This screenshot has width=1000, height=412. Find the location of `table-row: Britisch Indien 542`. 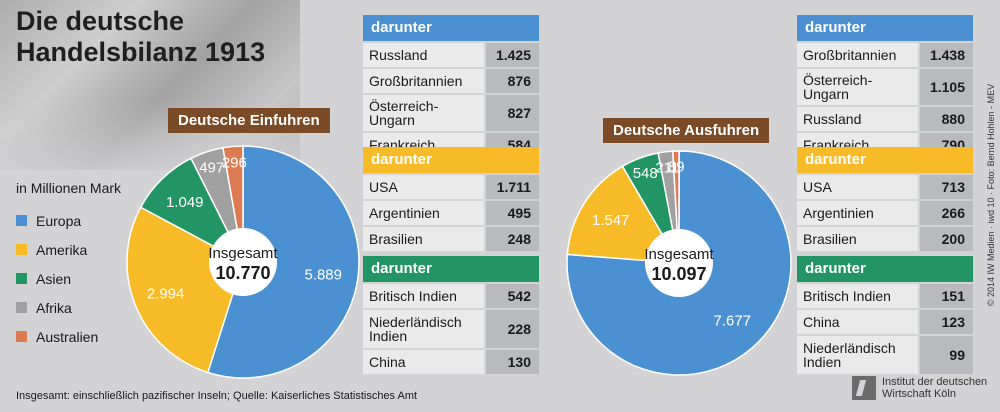

table-row: Britisch Indien 542 is located at coordinates (451, 296).